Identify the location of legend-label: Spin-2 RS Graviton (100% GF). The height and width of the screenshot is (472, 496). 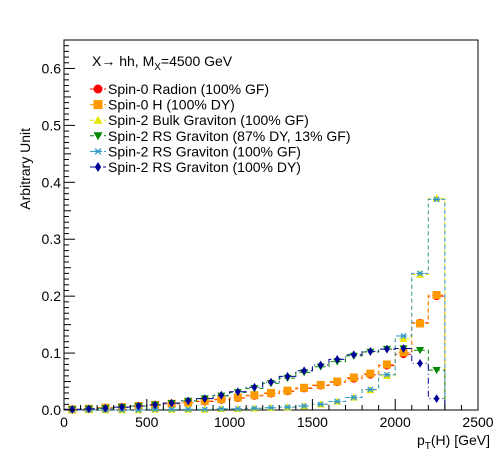
(204, 151).